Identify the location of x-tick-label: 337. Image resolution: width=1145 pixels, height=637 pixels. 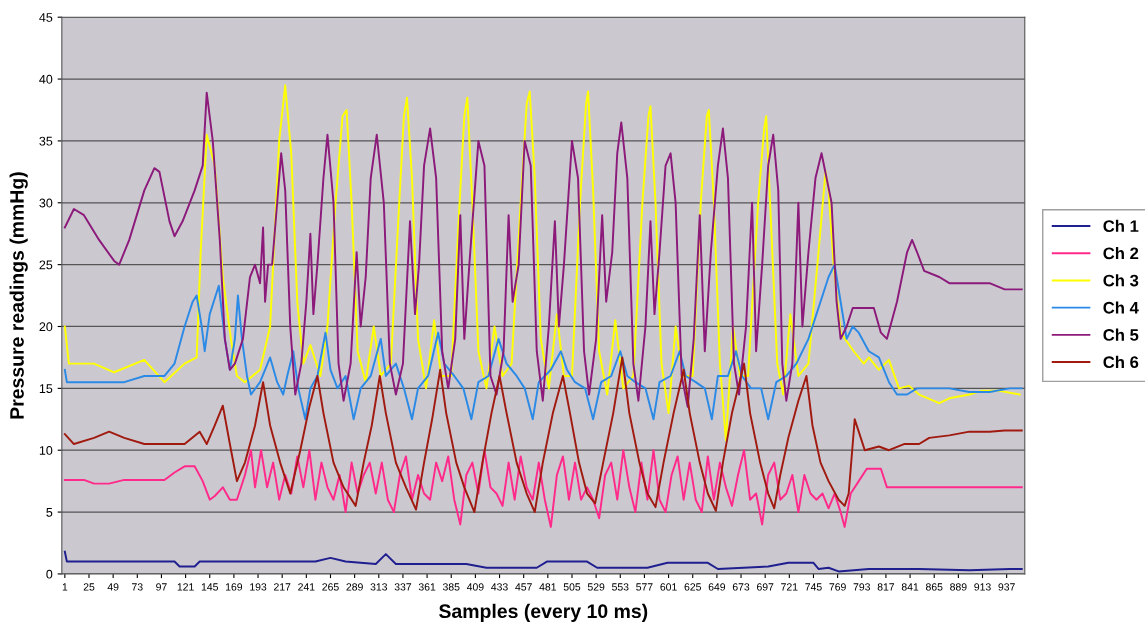
(403, 587).